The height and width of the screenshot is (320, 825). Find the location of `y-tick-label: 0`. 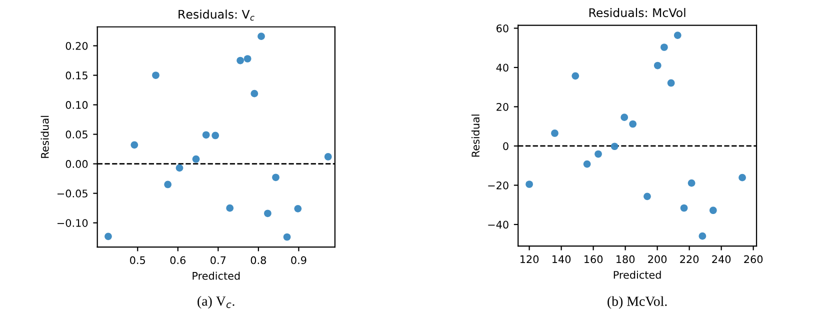

y-tick-label: 0 is located at coordinates (505, 146).